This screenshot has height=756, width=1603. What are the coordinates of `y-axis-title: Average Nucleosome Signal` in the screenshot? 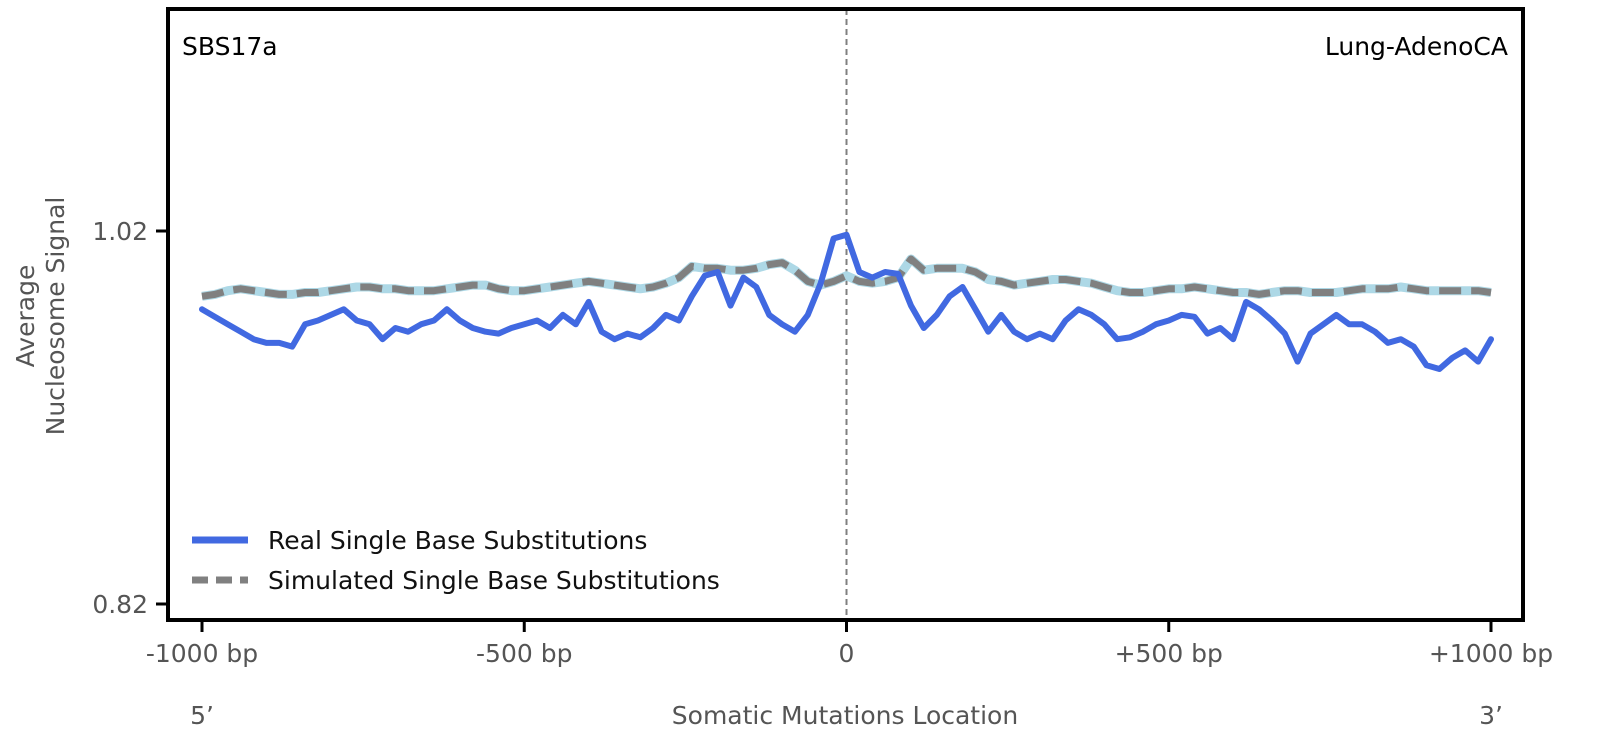 It's located at (40, 316).